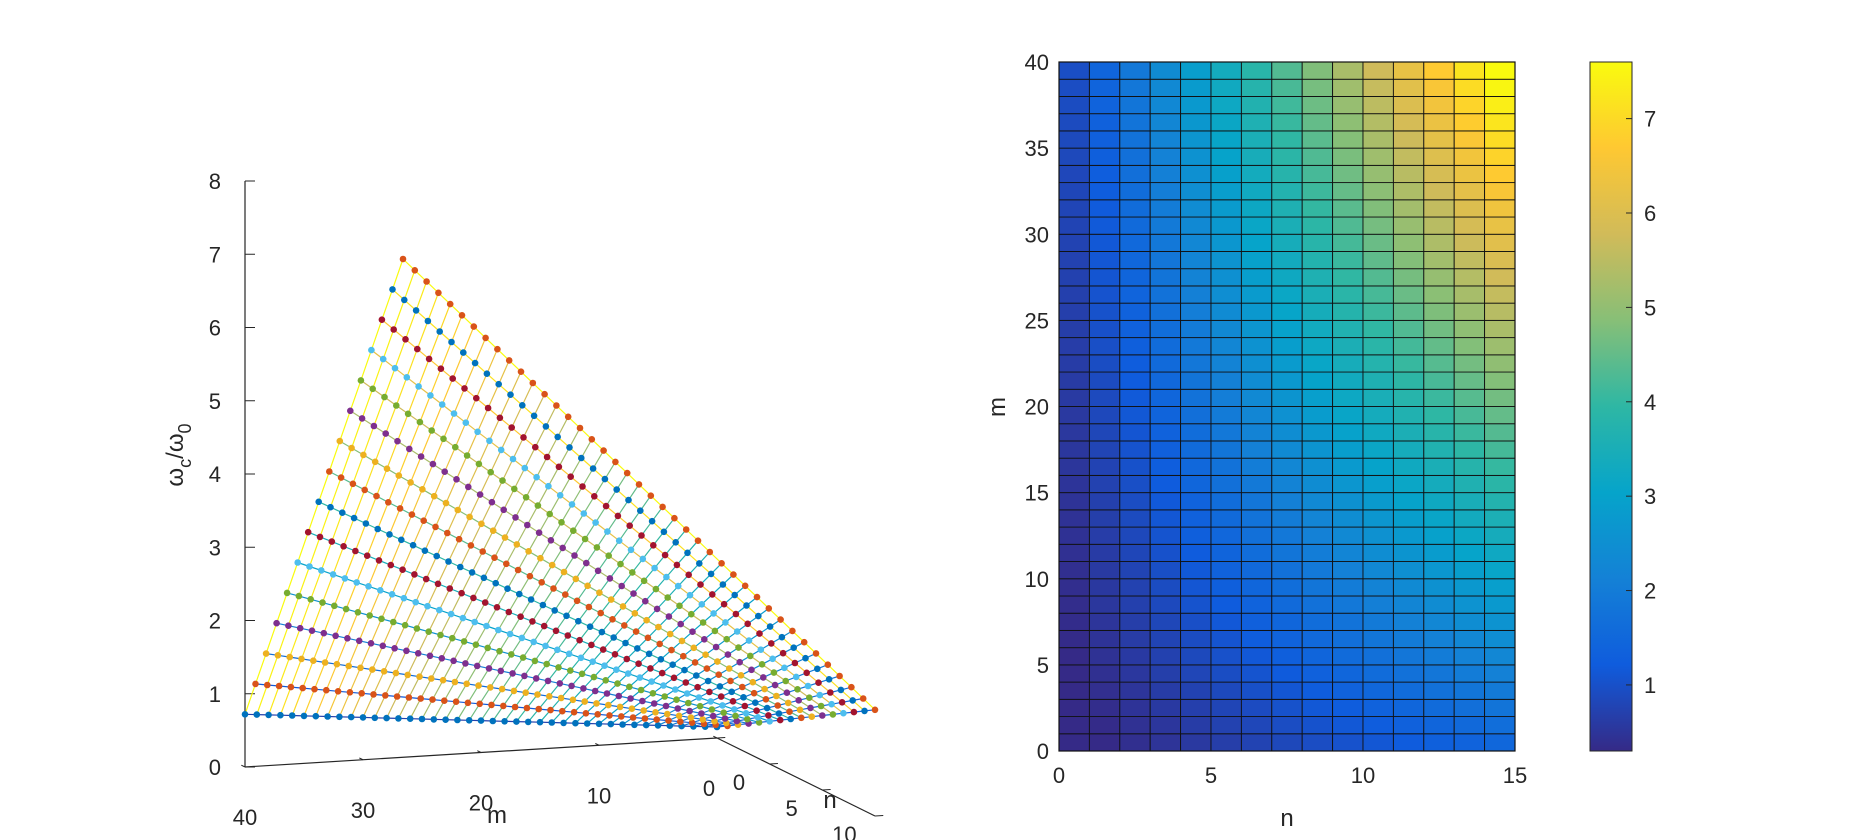 The image size is (1855, 840). I want to click on x-tick-mark, so click(361, 759).